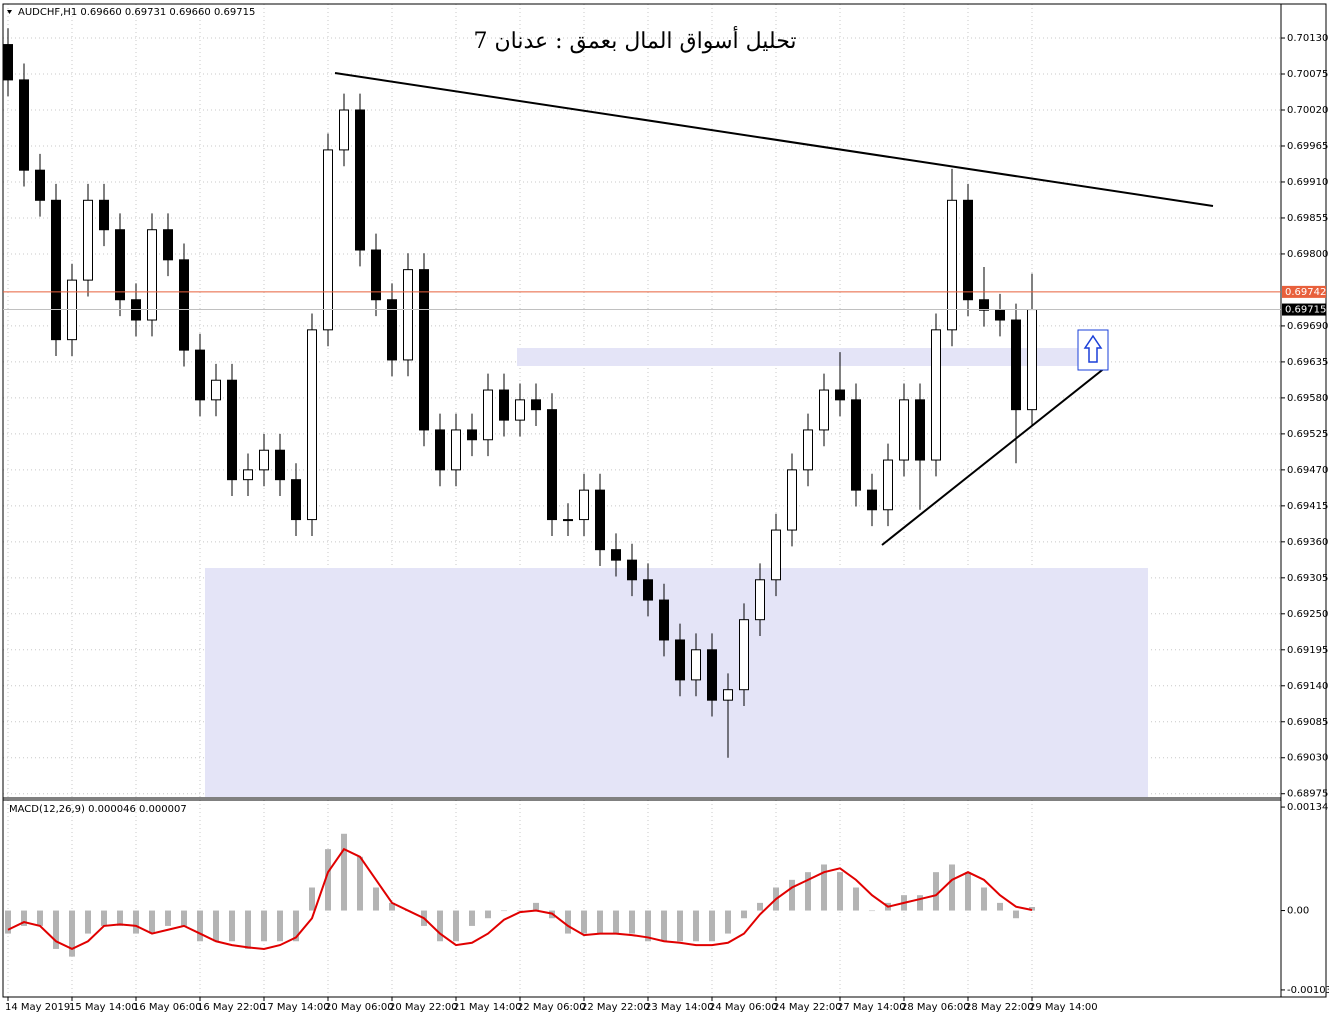 This screenshot has height=1020, width=1329. I want to click on y-tick-label: 0.69525, so click(1307, 434).